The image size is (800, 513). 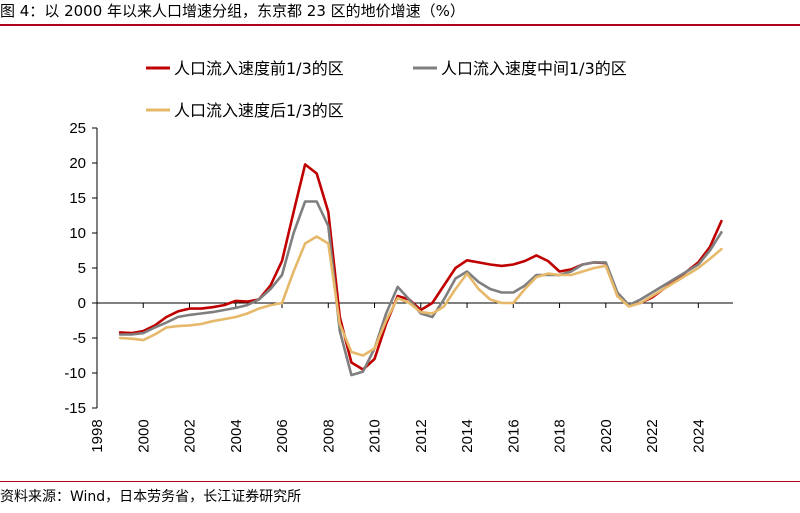 What do you see at coordinates (513, 435) in the screenshot?
I see `x-tick-label: 2016` at bounding box center [513, 435].